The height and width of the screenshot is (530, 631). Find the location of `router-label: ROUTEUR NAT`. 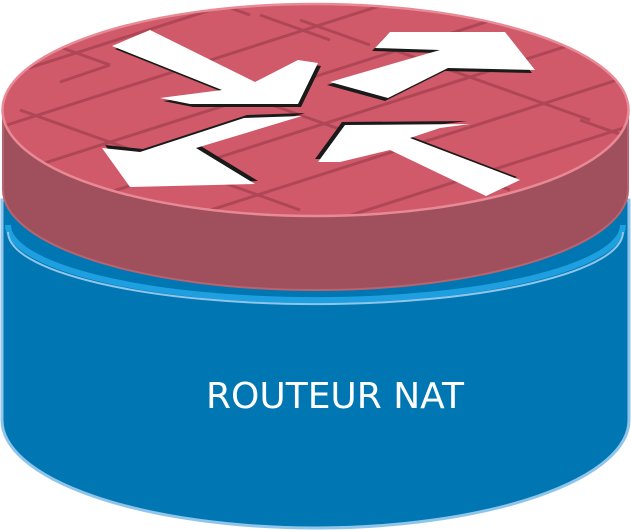

router-label: ROUTEUR NAT is located at coordinates (335, 396).